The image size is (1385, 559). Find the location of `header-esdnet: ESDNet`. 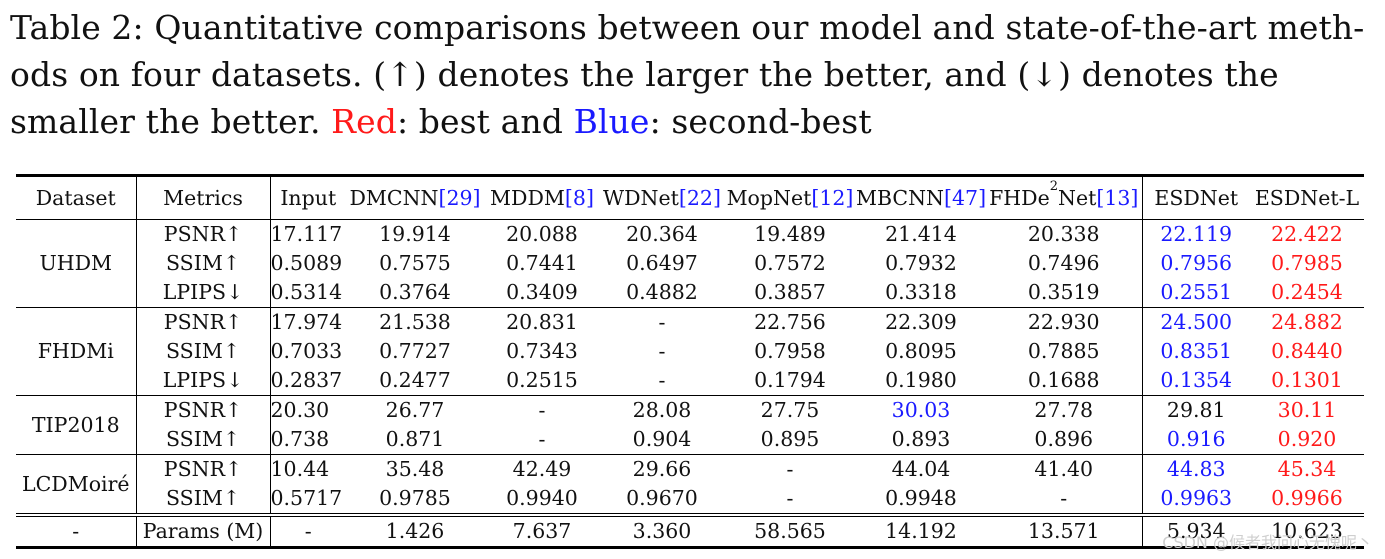

header-esdnet: ESDNet is located at coordinates (1196, 197).